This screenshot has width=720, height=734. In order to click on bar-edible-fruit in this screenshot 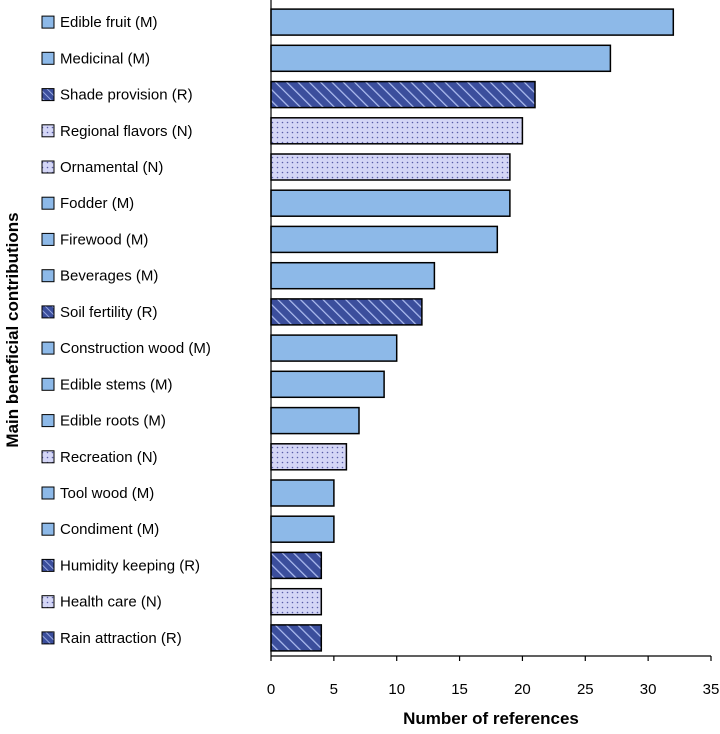, I will do `click(472, 22)`.